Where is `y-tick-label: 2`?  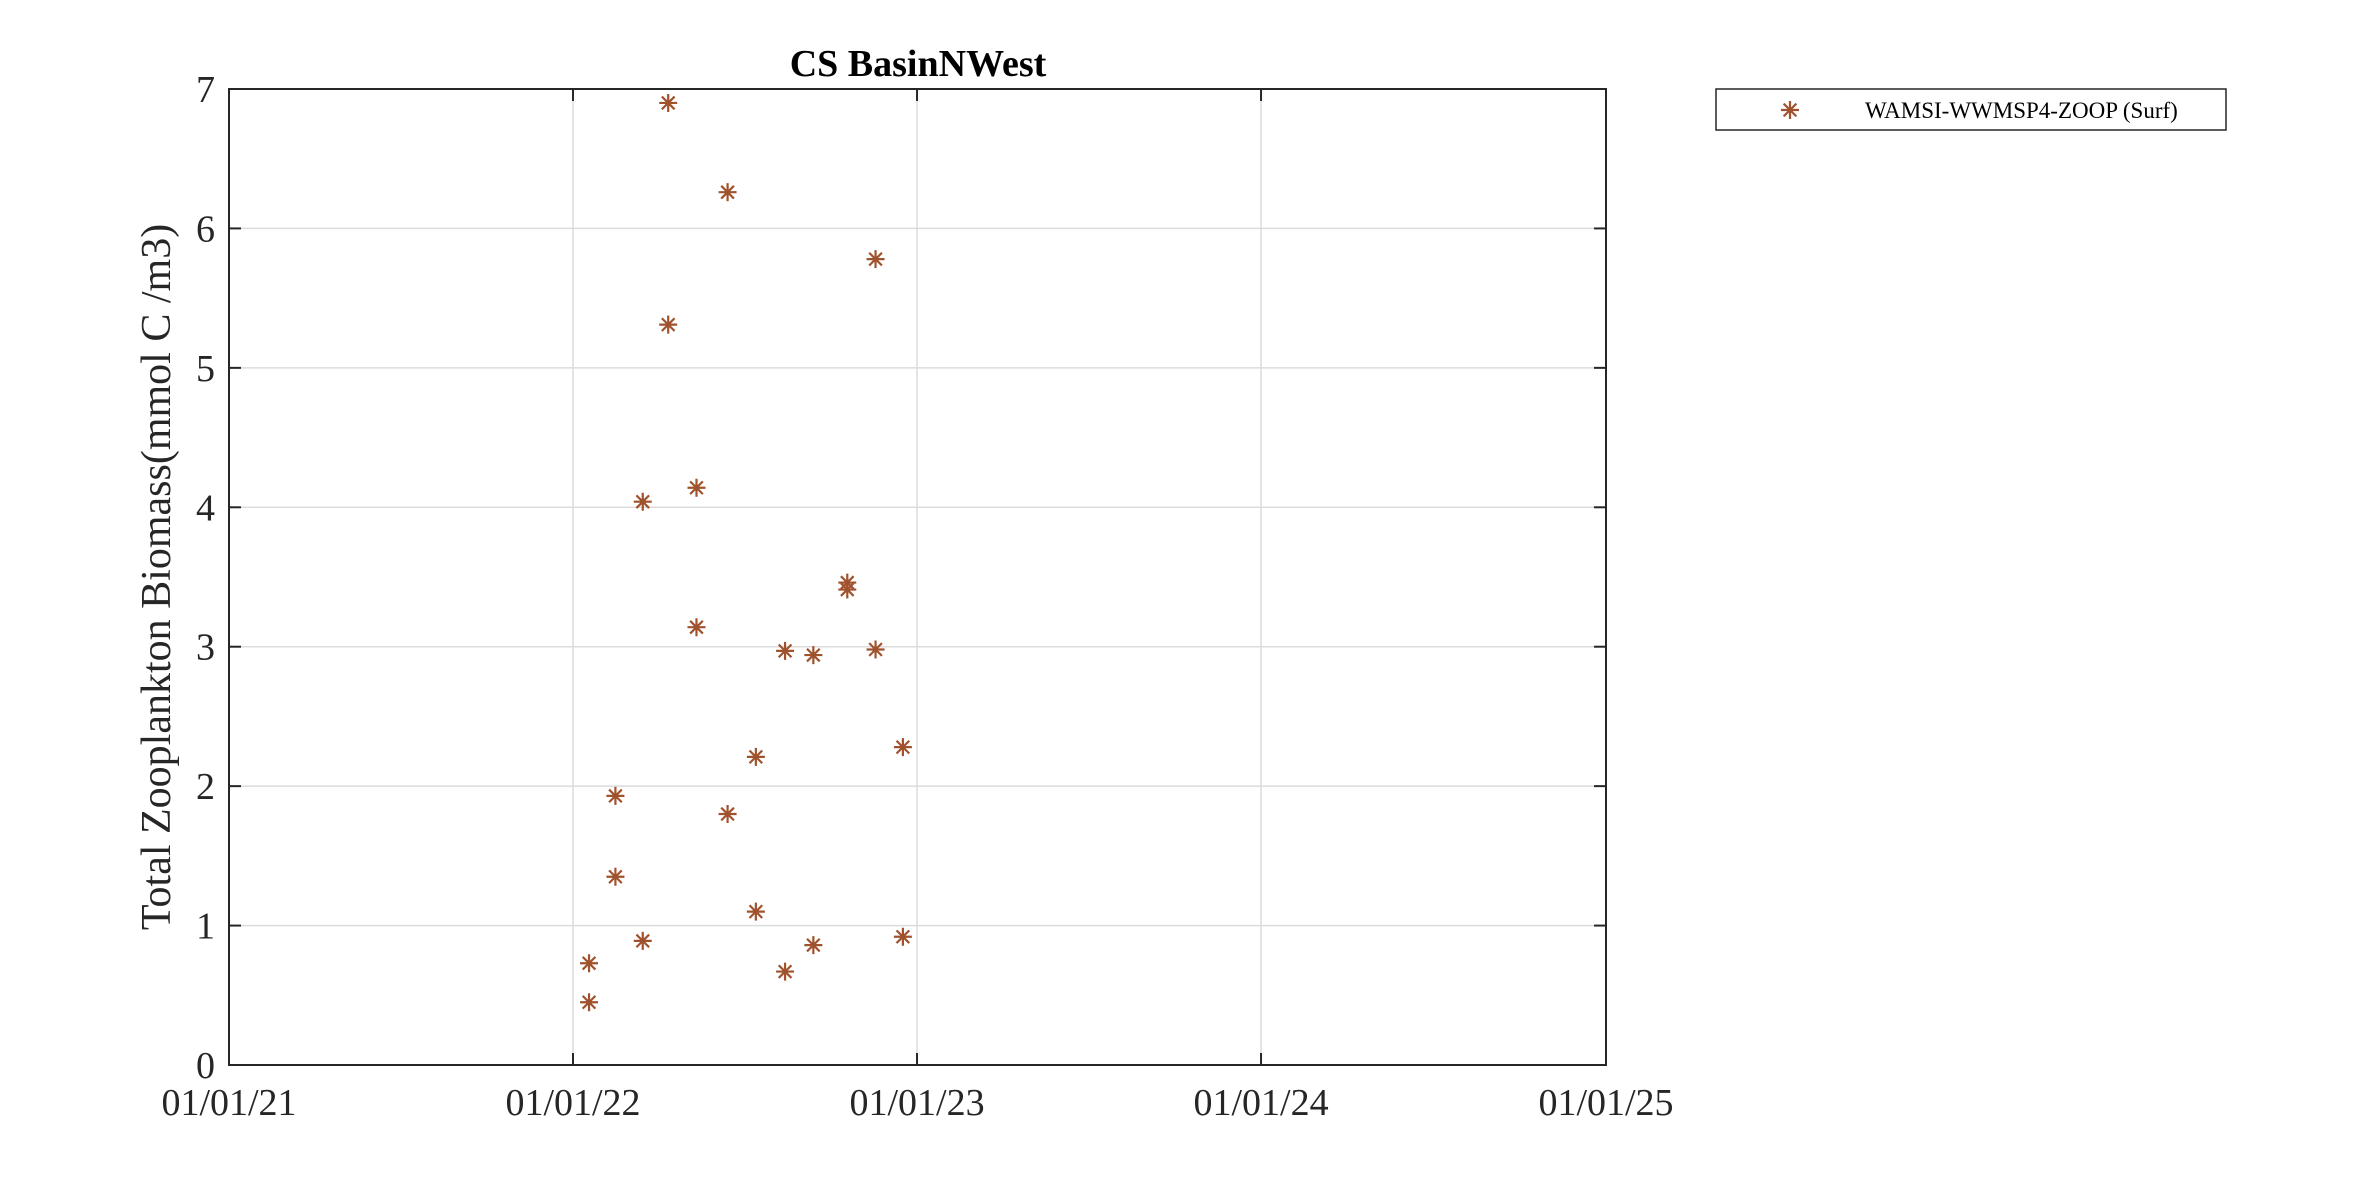
y-tick-label: 2 is located at coordinates (205, 787).